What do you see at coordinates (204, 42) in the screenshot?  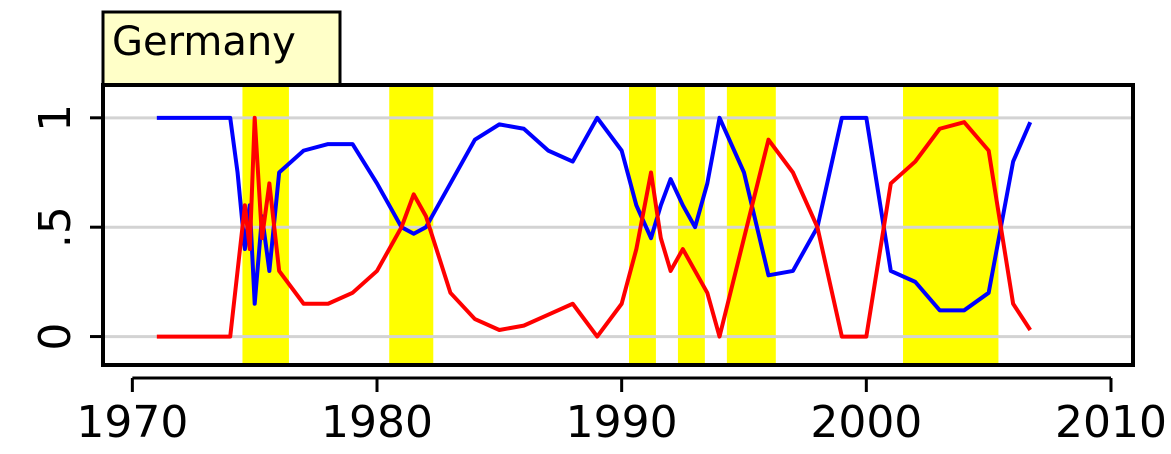 I see `chart-title: Germany` at bounding box center [204, 42].